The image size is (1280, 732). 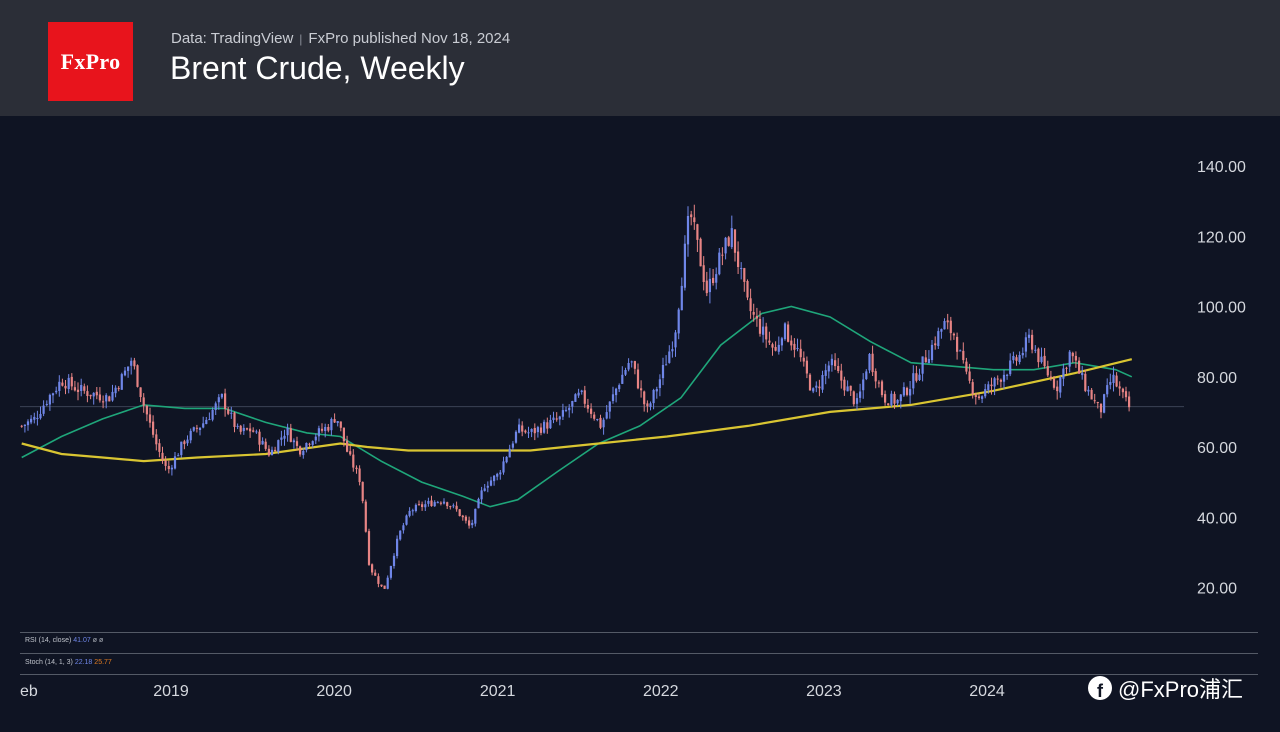 What do you see at coordinates (334, 691) in the screenshot?
I see `x-tick-label: 2020` at bounding box center [334, 691].